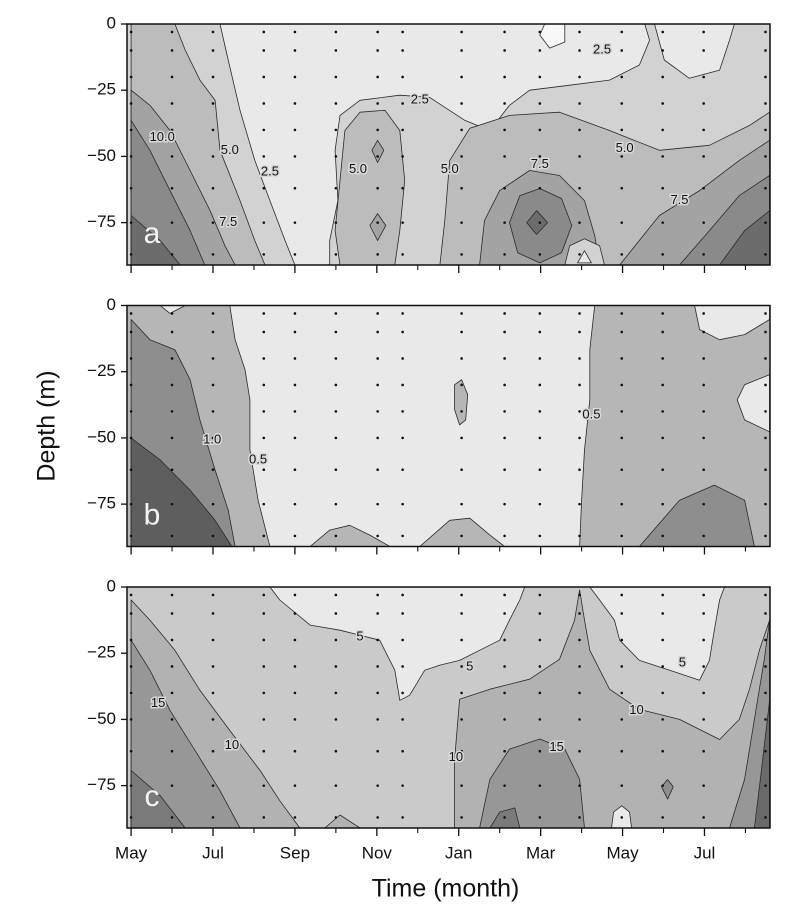 Image resolution: width=799 pixels, height=913 pixels. Describe the element at coordinates (469, 666) in the screenshot. I see `contour-label: 5` at that location.